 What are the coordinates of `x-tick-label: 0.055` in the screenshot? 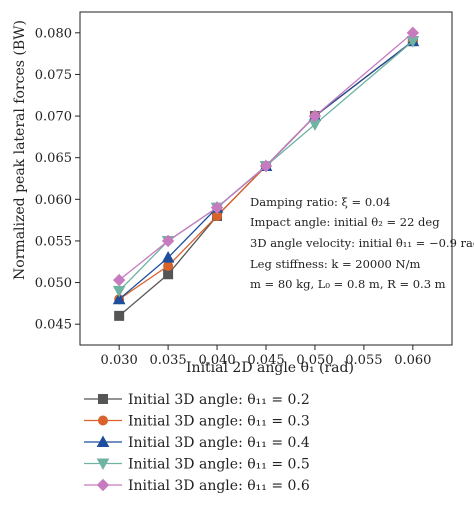 It's located at (363, 360).